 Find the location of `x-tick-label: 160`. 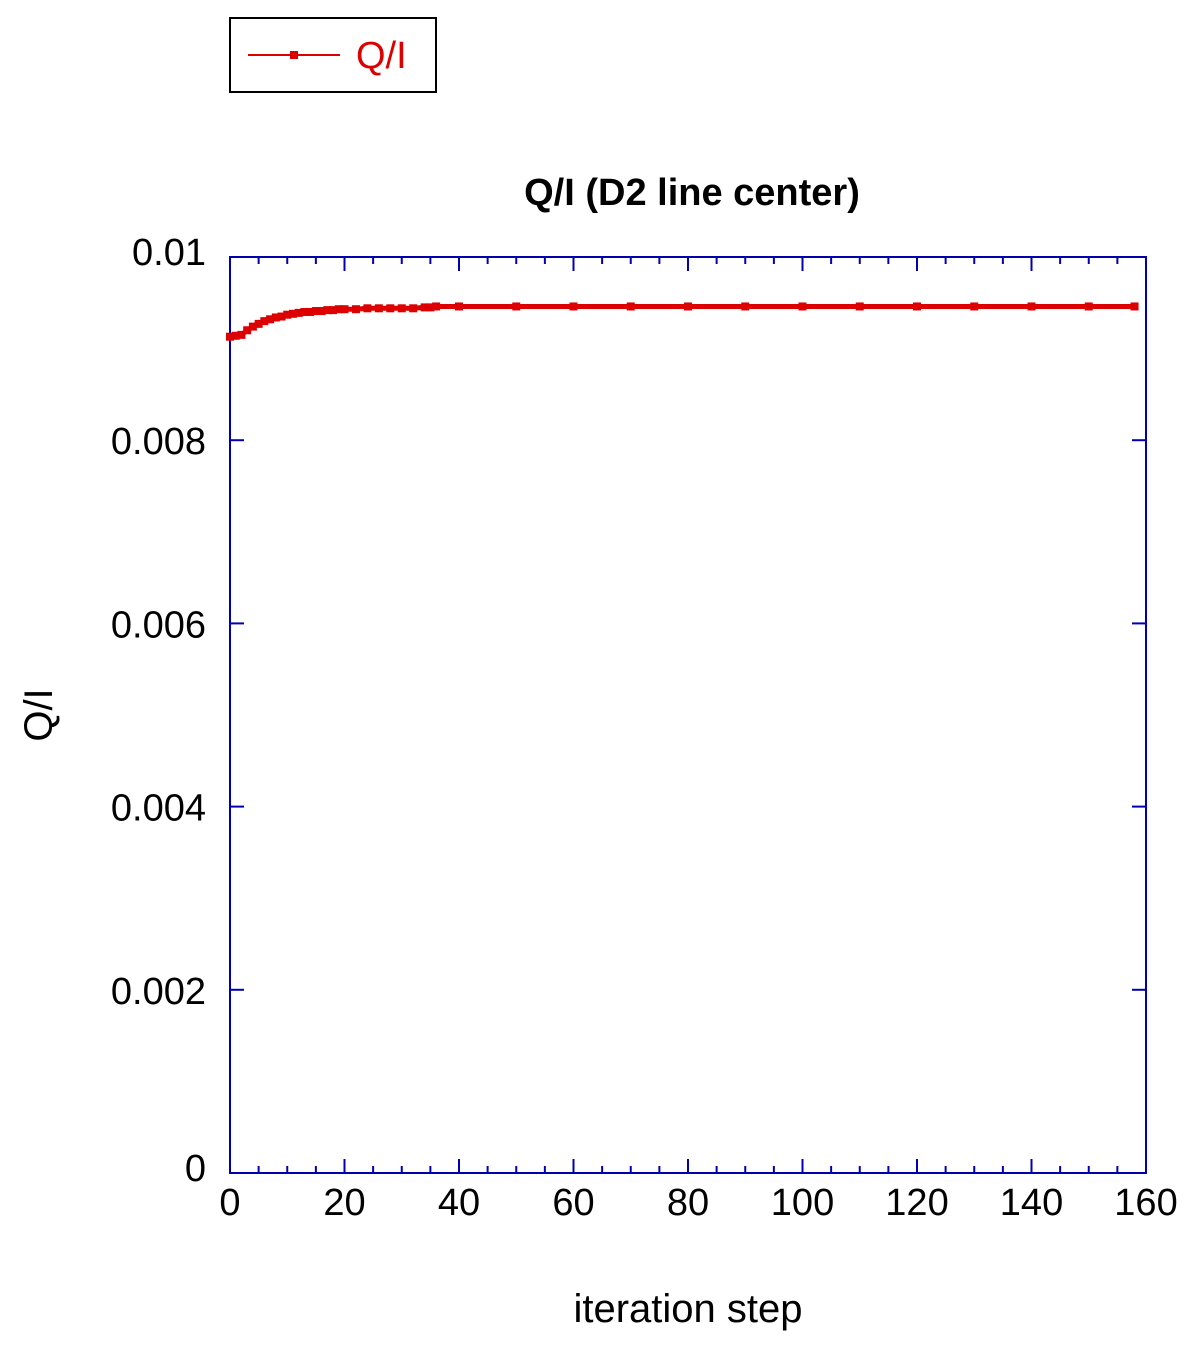

x-tick-label: 160 is located at coordinates (1145, 1203).